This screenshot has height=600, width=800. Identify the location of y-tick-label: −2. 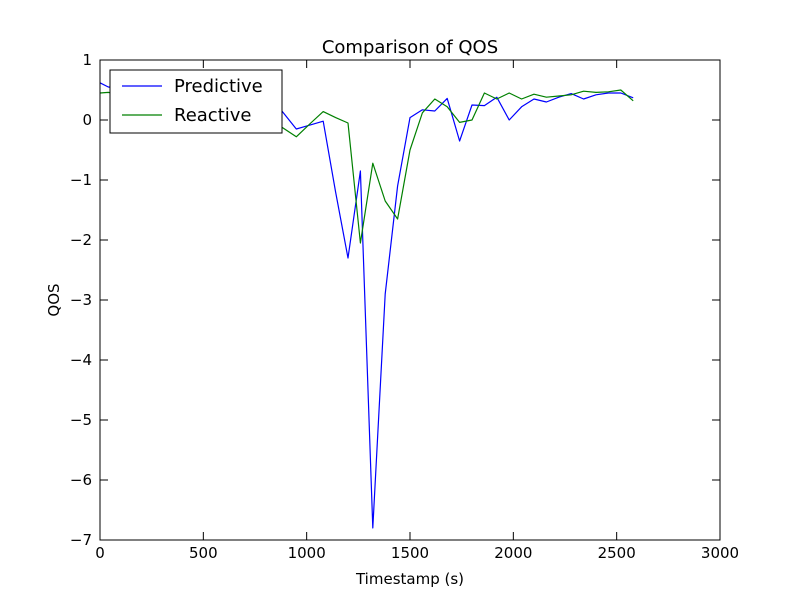
(81, 240).